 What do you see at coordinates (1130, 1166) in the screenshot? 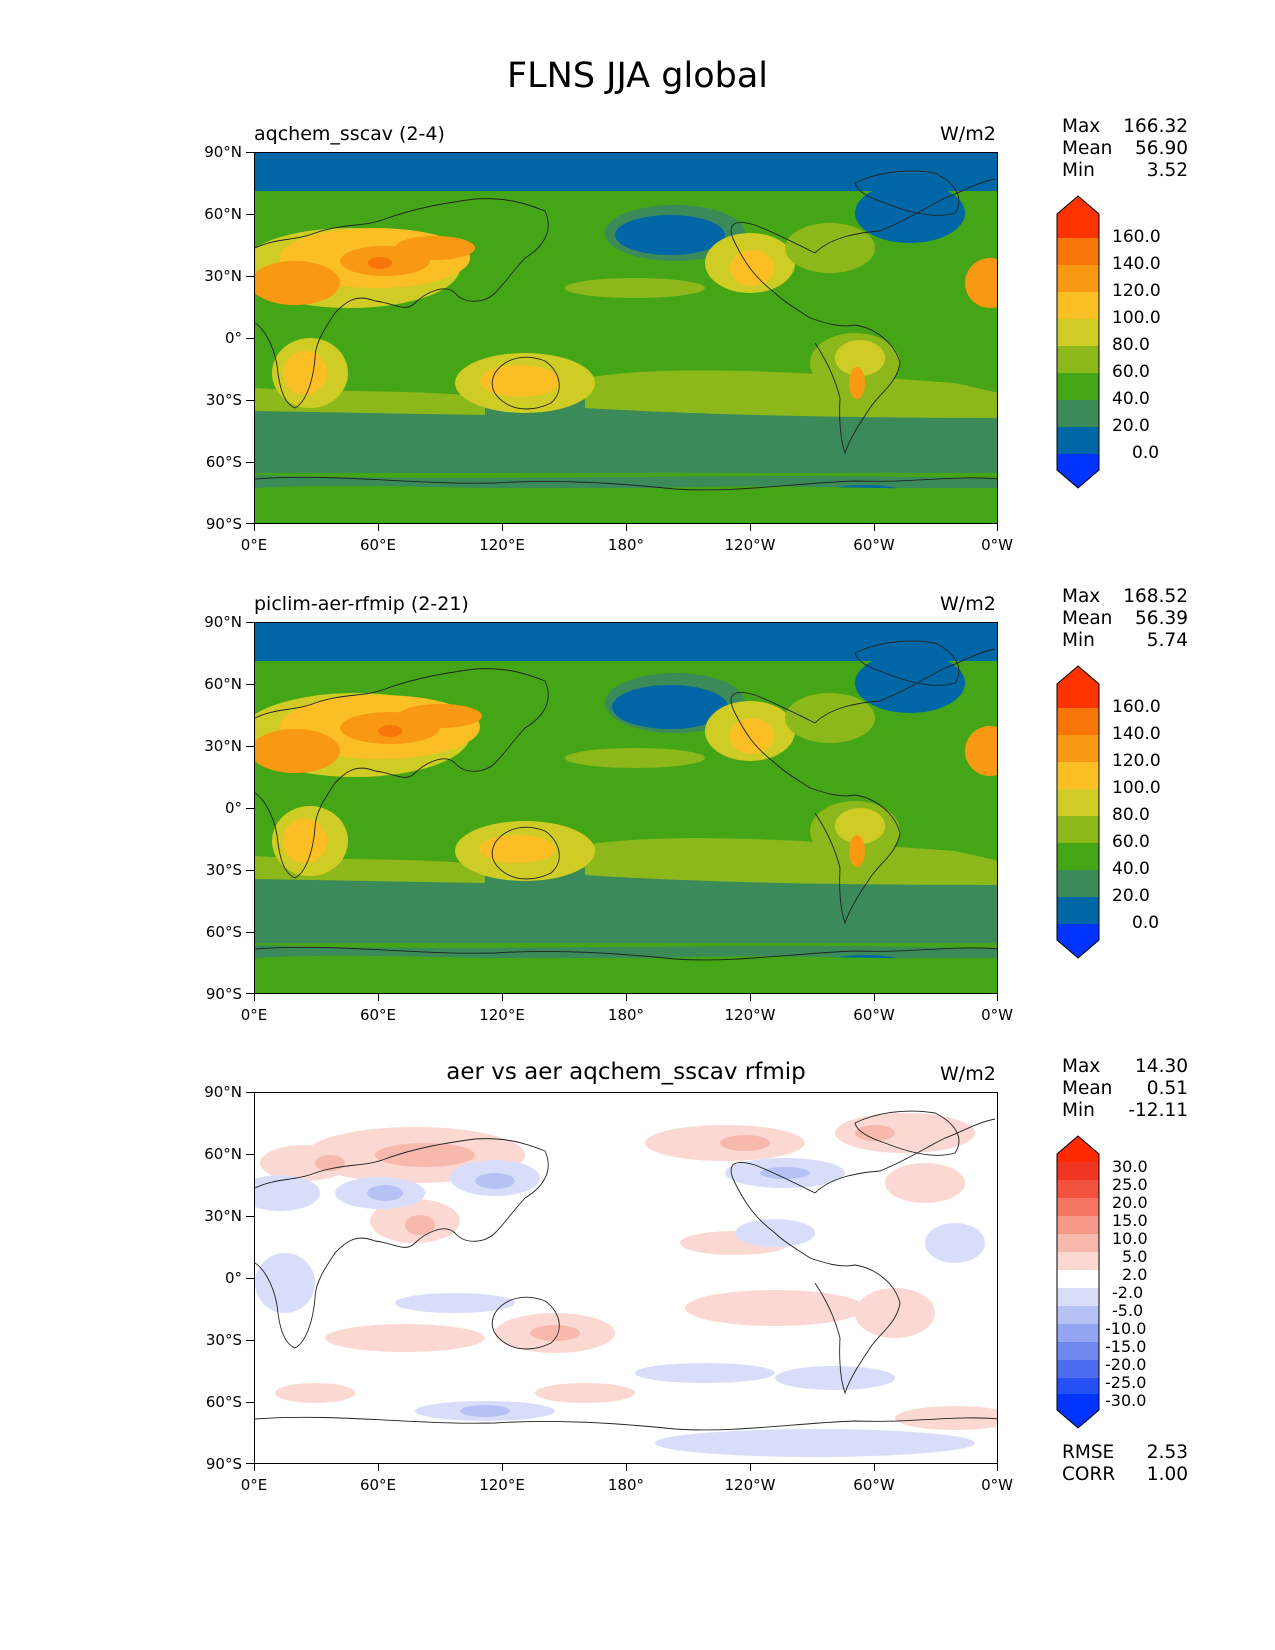
I see `colorbar-label: 30.0` at bounding box center [1130, 1166].